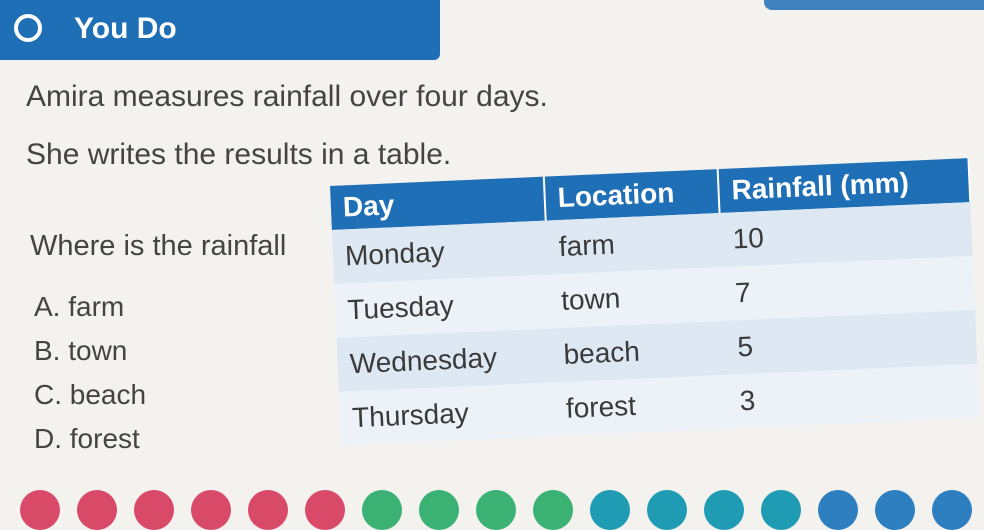  Describe the element at coordinates (90, 394) in the screenshot. I see `option-c: C. beach` at that location.